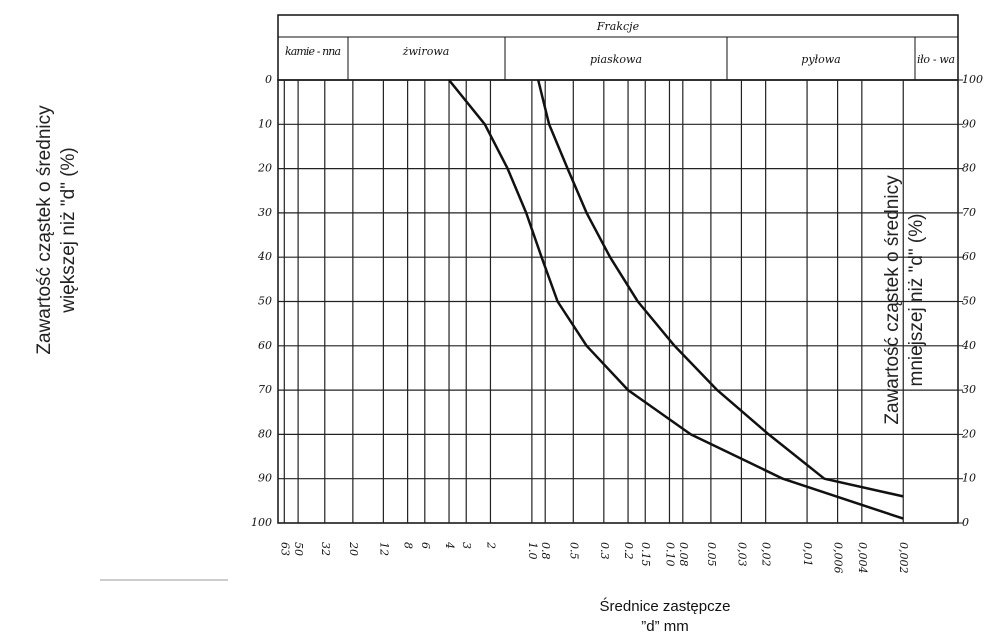  Describe the element at coordinates (68, 230) in the screenshot. I see `axis-title: większej niż "d" (%)` at that location.